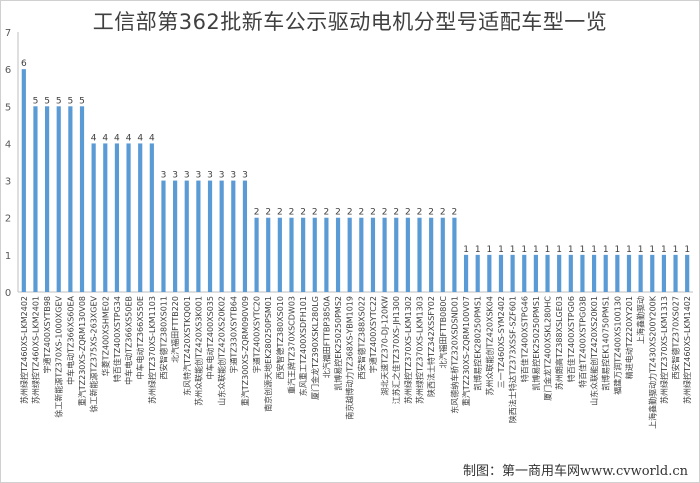 The image size is (700, 483). Describe the element at coordinates (315, 348) in the screenshot. I see `x-tick-label: 厦门金龙TZ390XSKL280LG` at that location.